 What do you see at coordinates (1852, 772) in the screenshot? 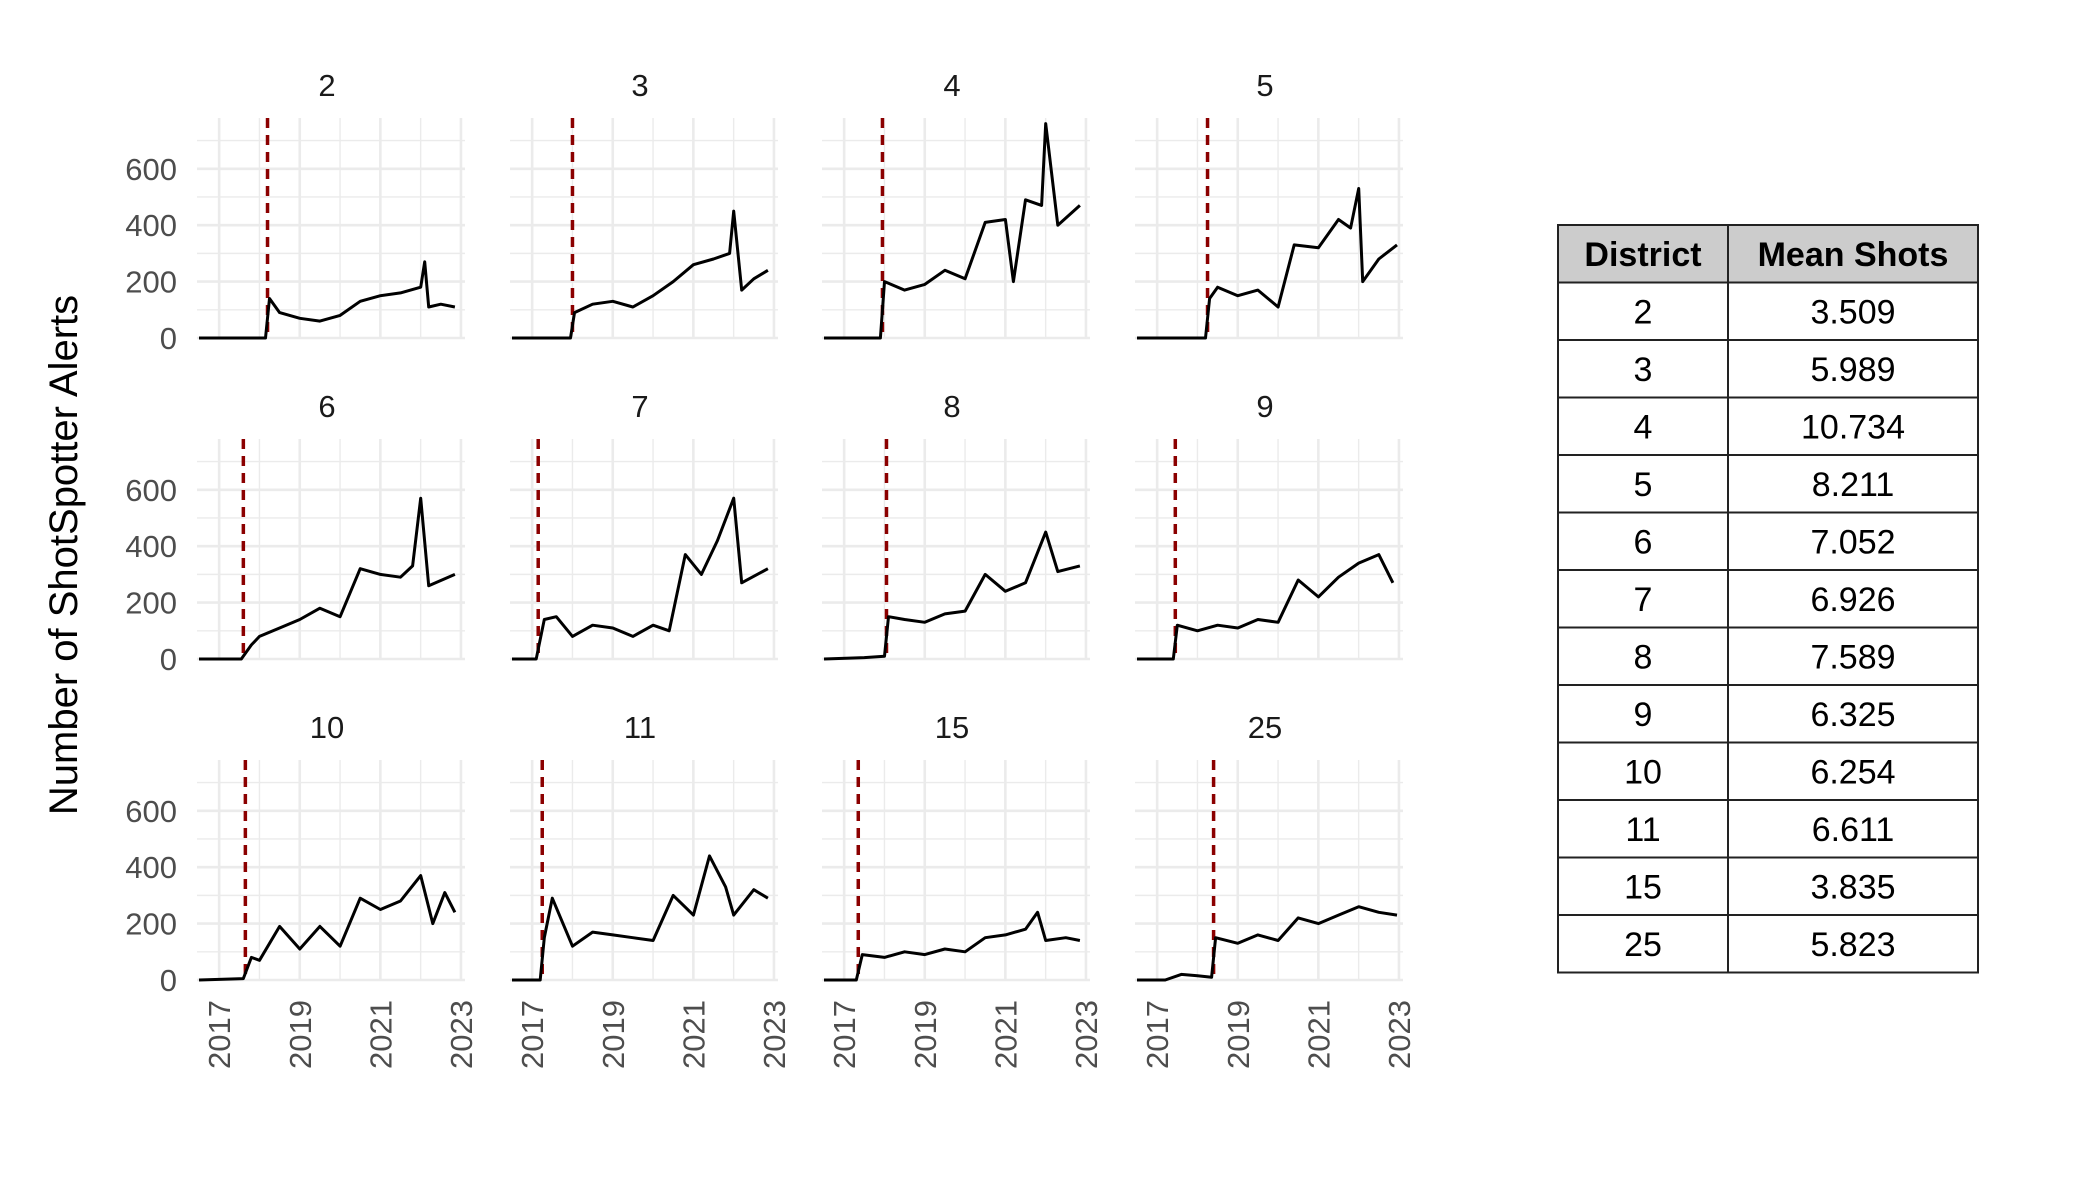
I see `mean-shots-value: 6.254` at bounding box center [1852, 772].